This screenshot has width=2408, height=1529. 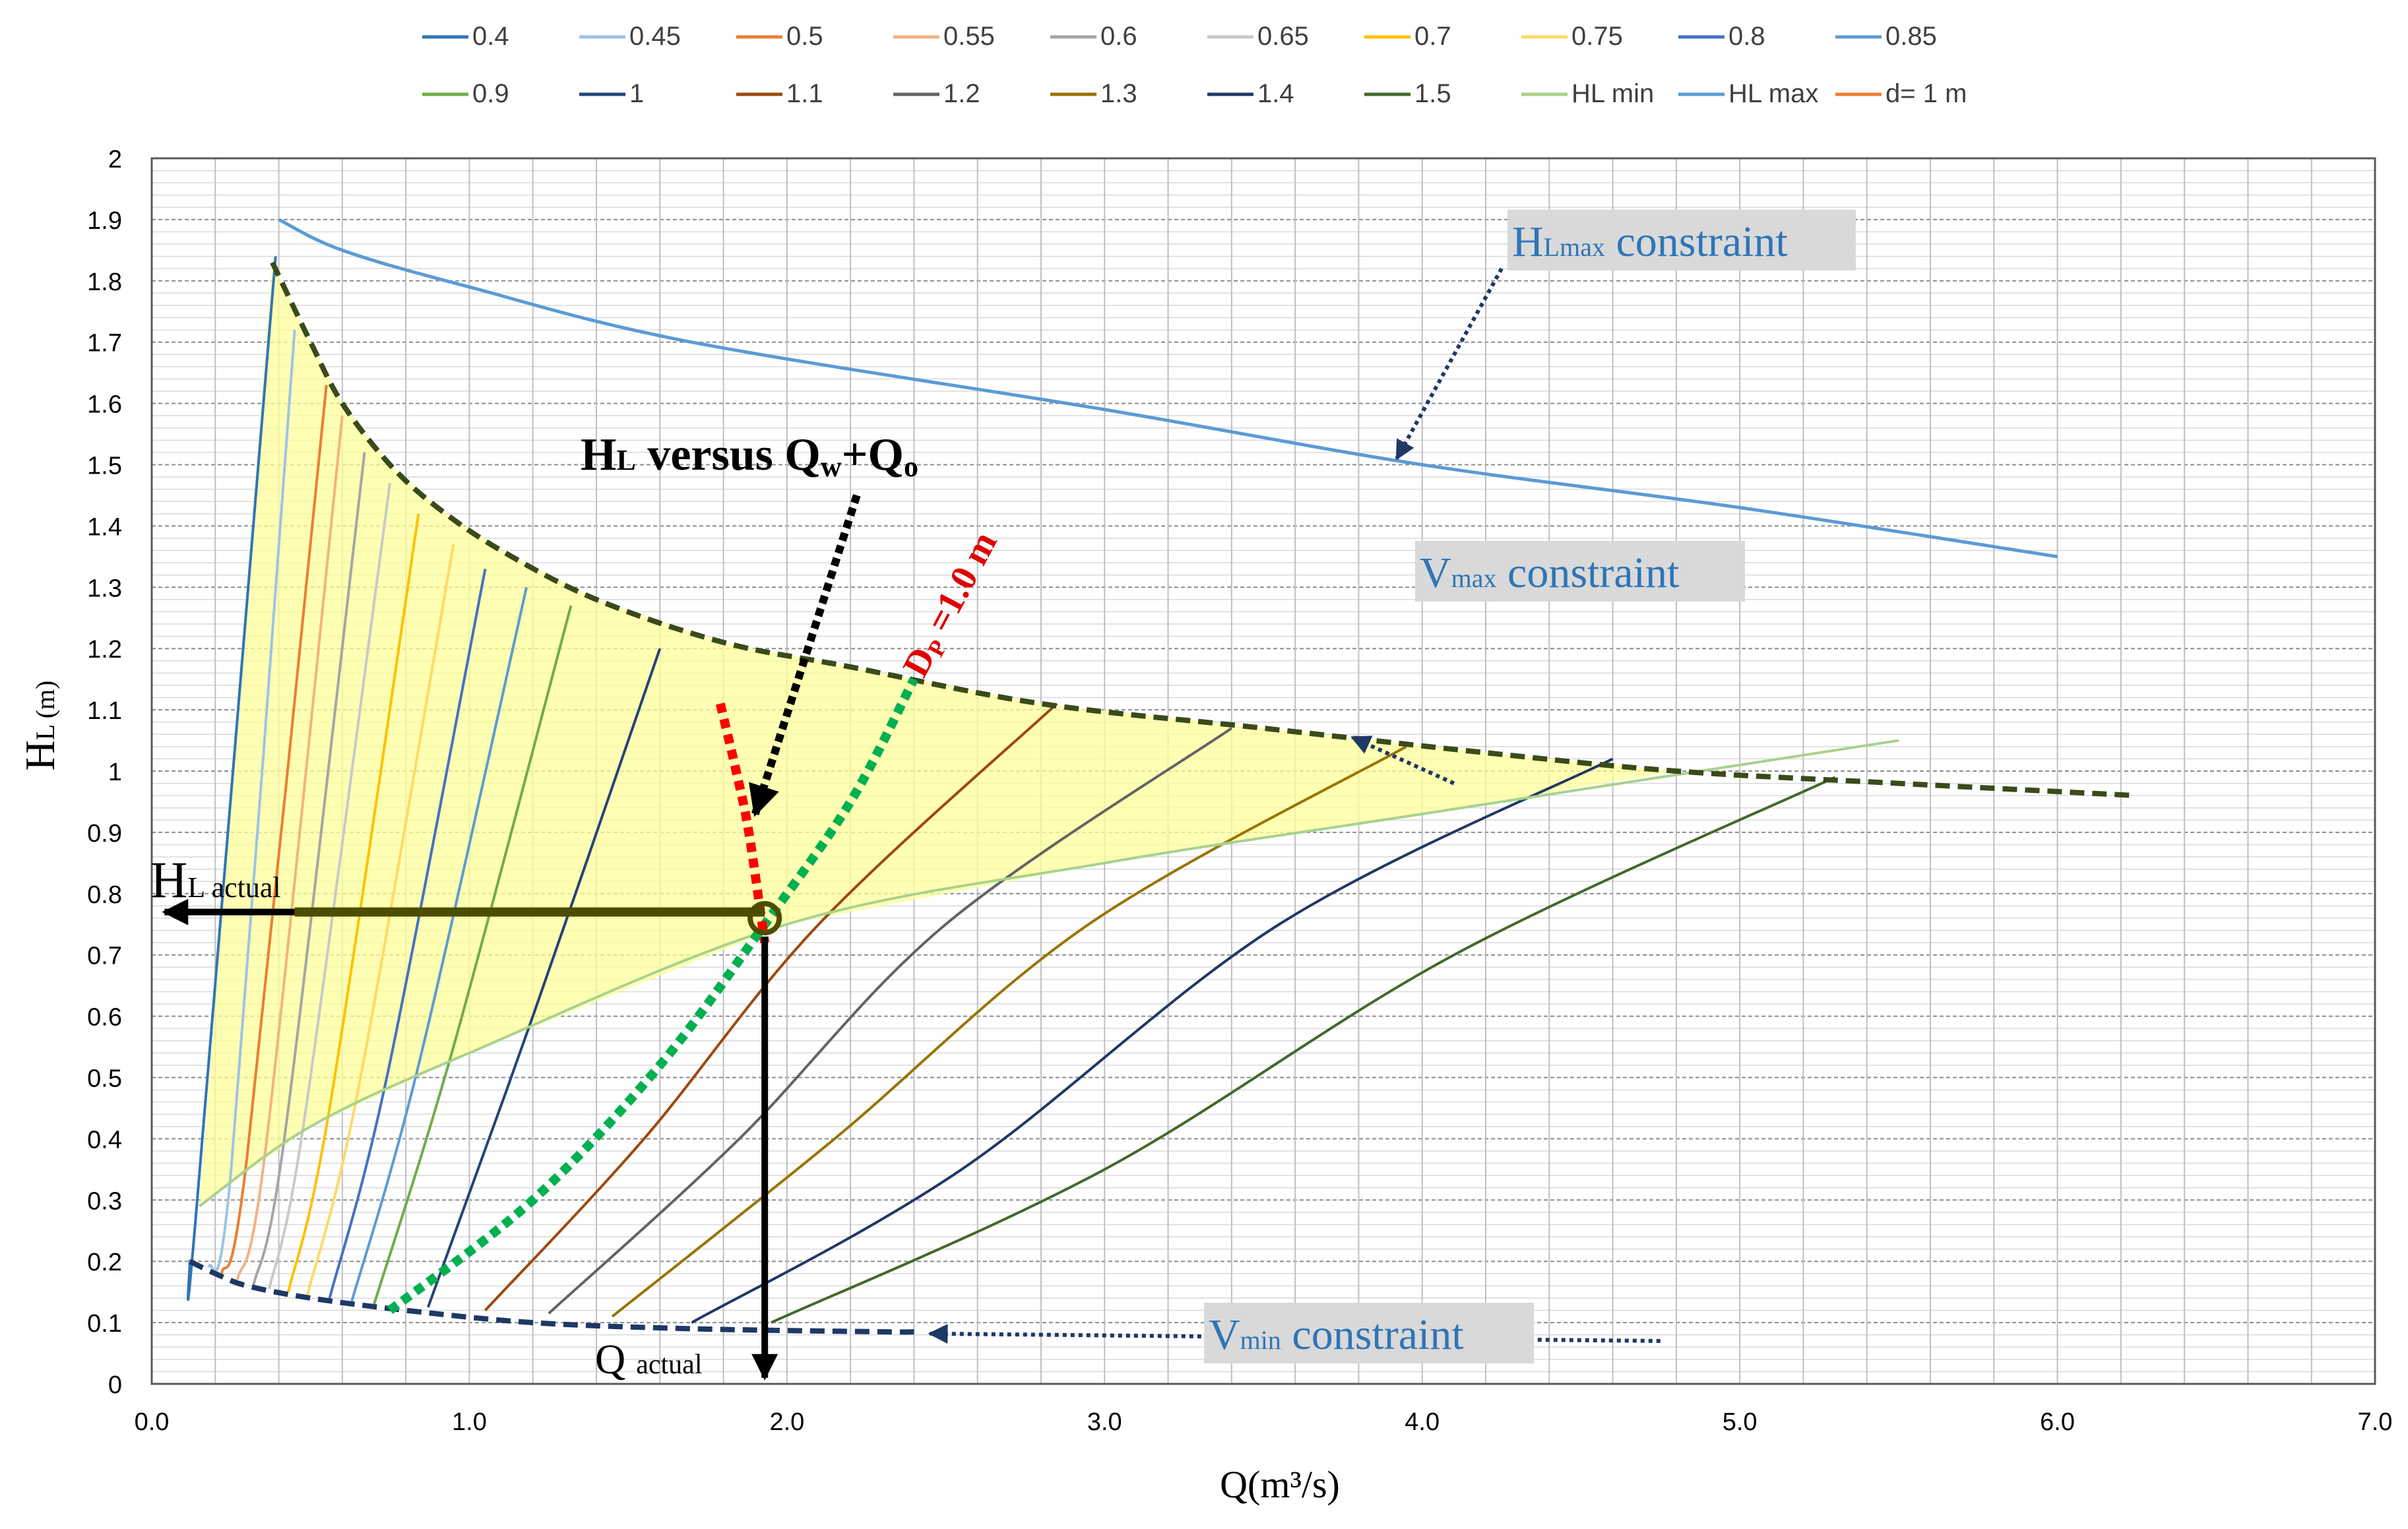 I want to click on hl-versus-o: o, so click(x=911, y=467).